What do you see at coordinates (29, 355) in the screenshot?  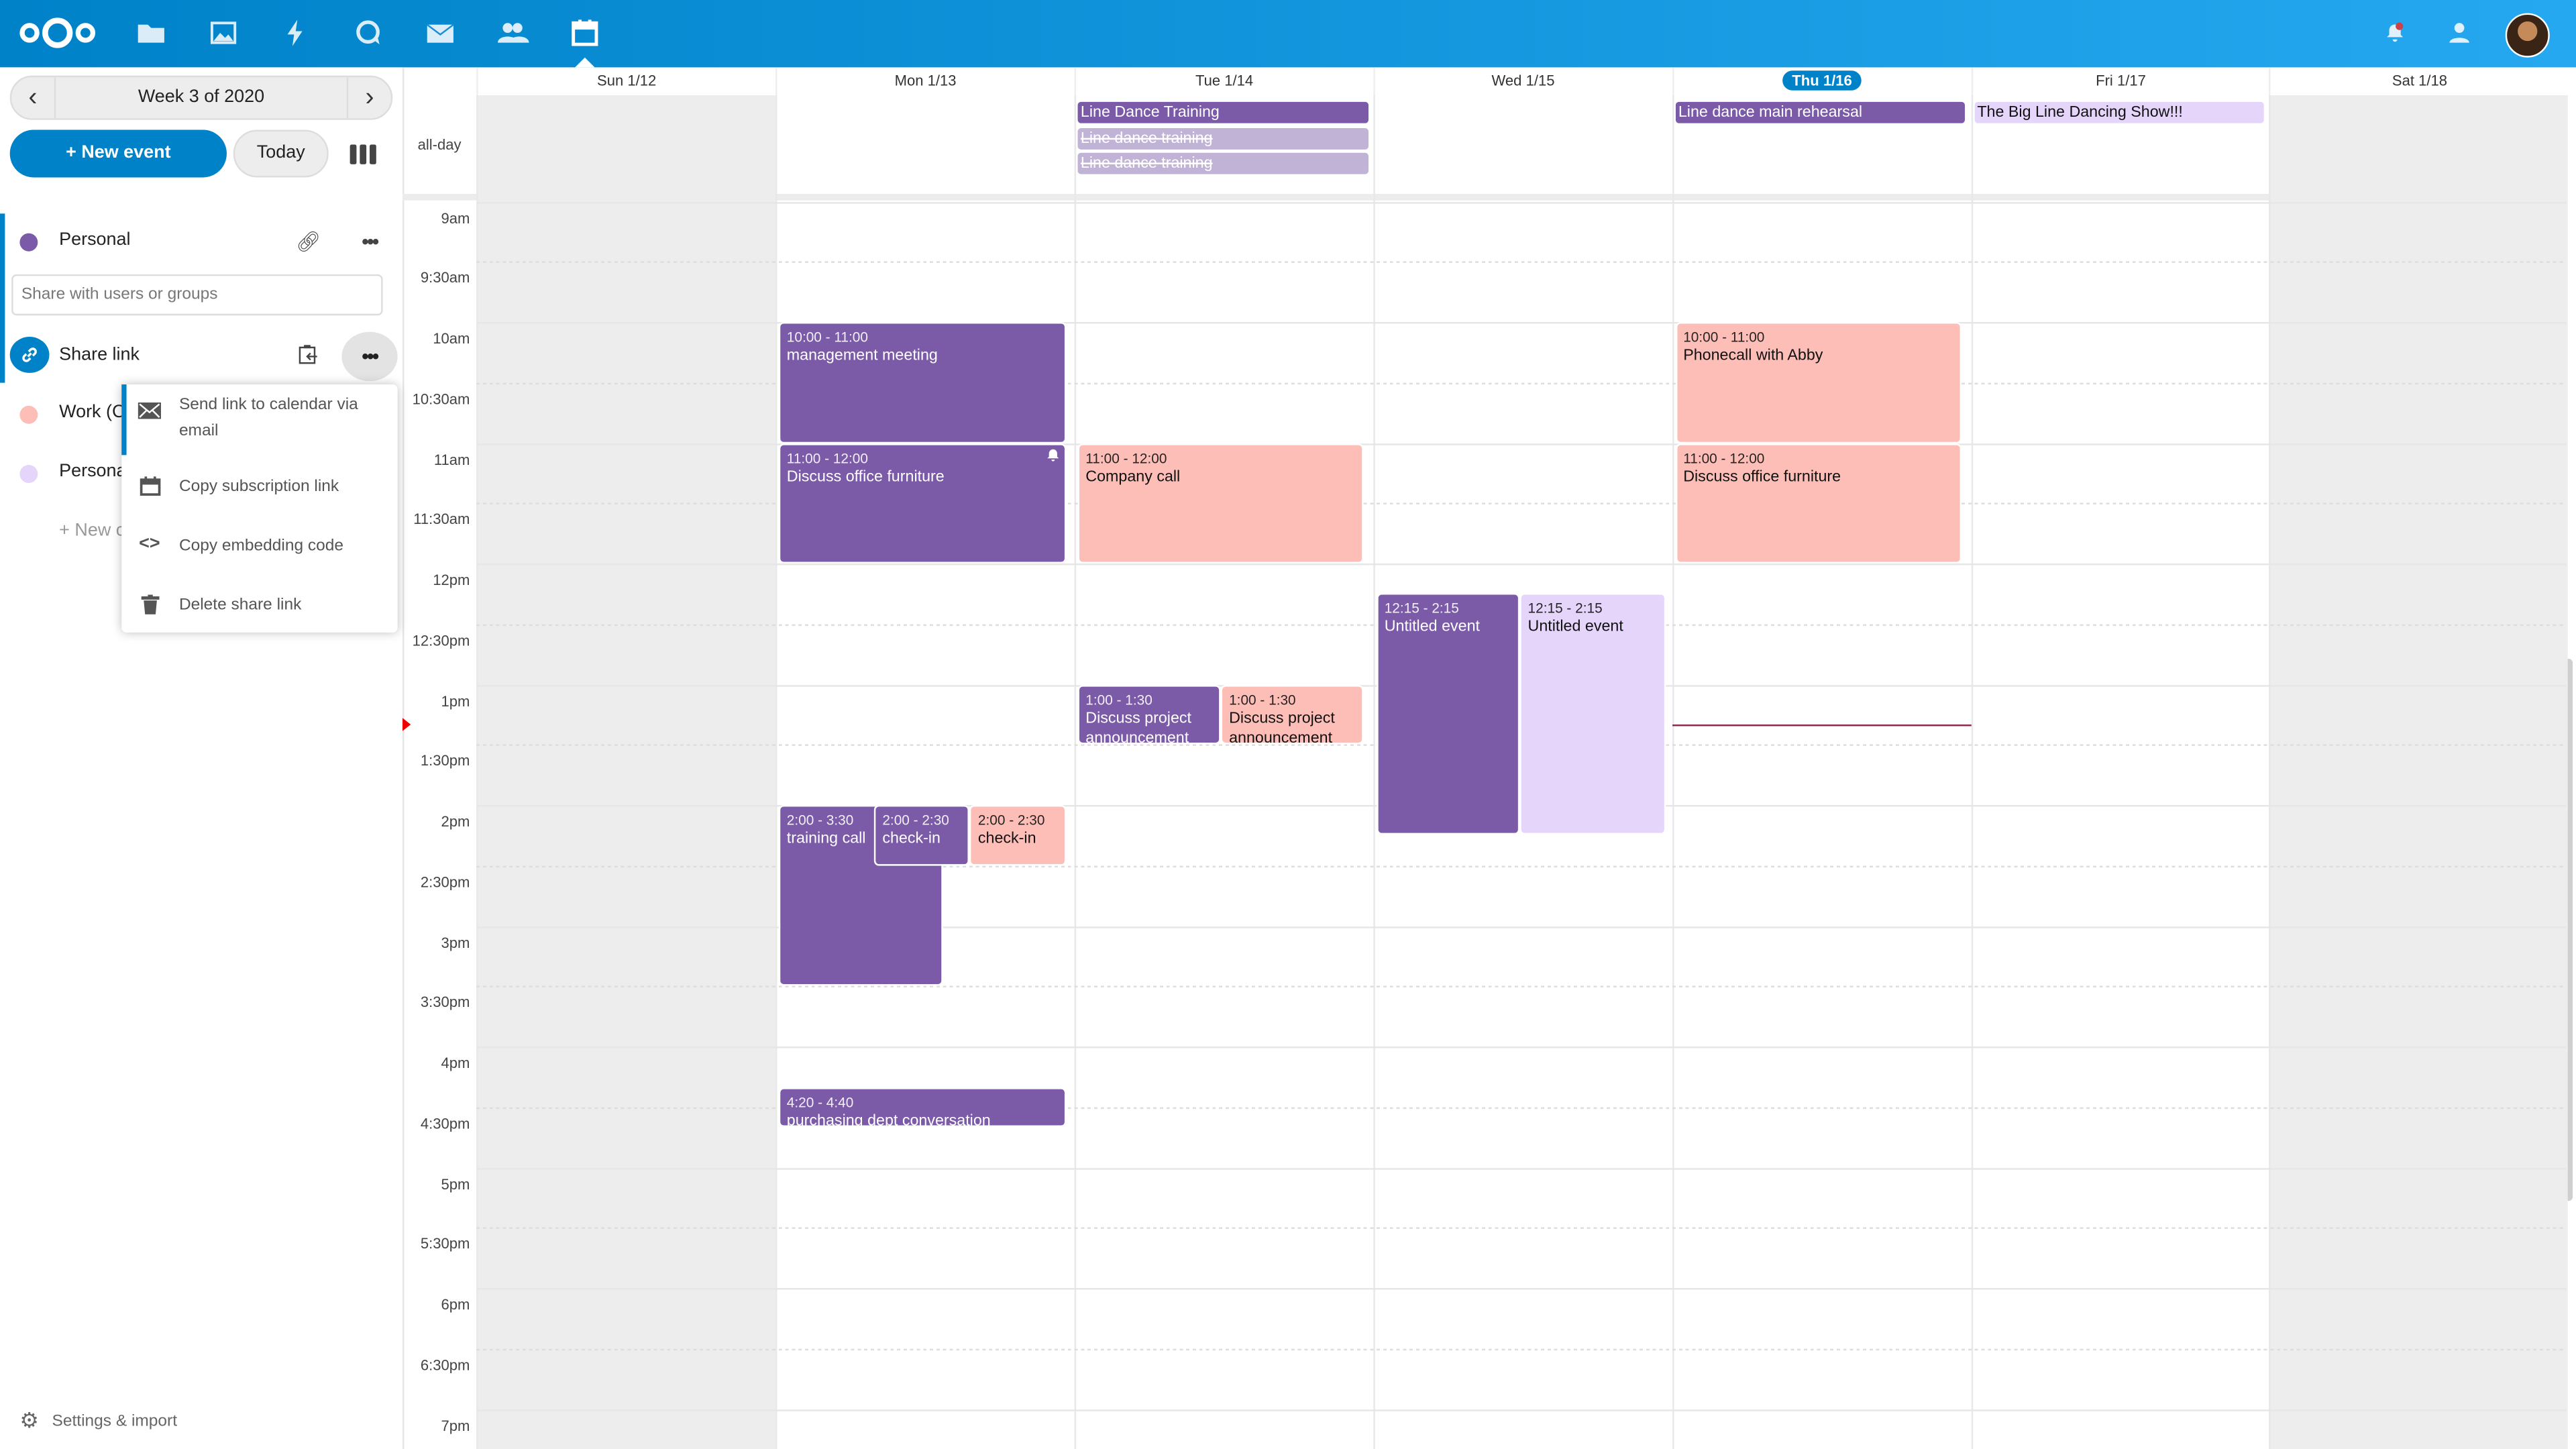 I see `share-link-icon` at bounding box center [29, 355].